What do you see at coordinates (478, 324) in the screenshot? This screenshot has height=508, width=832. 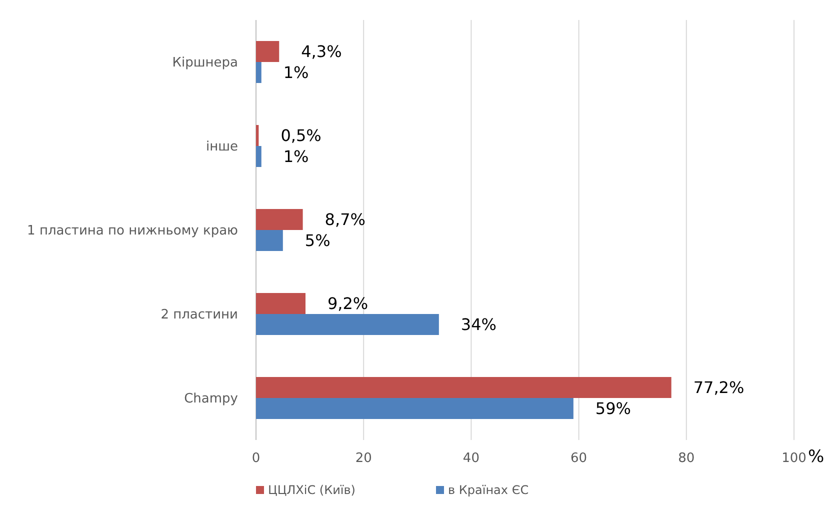 I see `data-label: 34%` at bounding box center [478, 324].